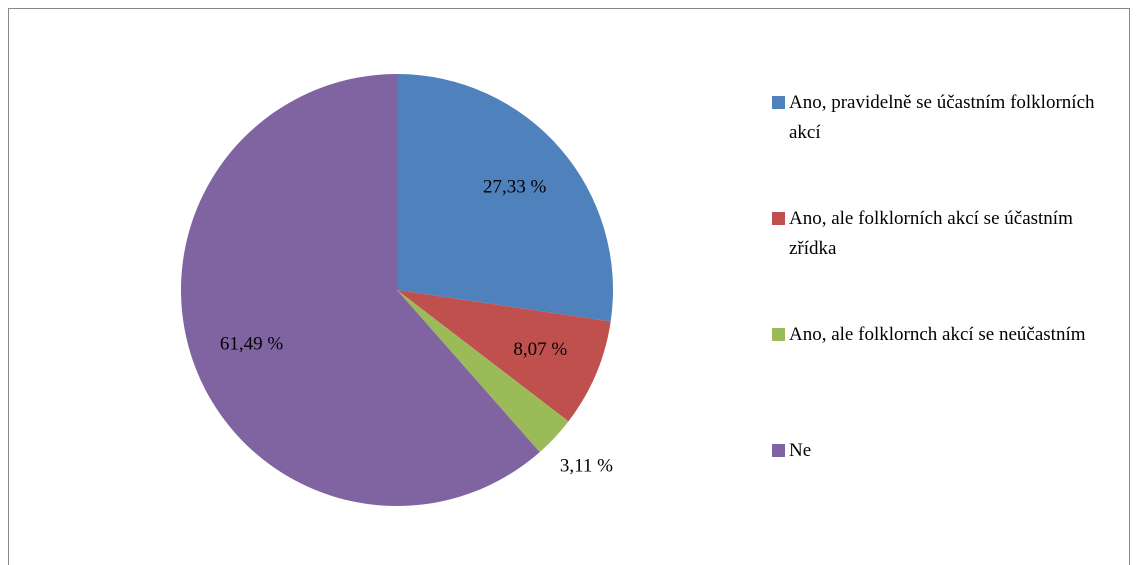 The width and height of the screenshot is (1136, 565). I want to click on data-label: 27,33 %, so click(515, 187).